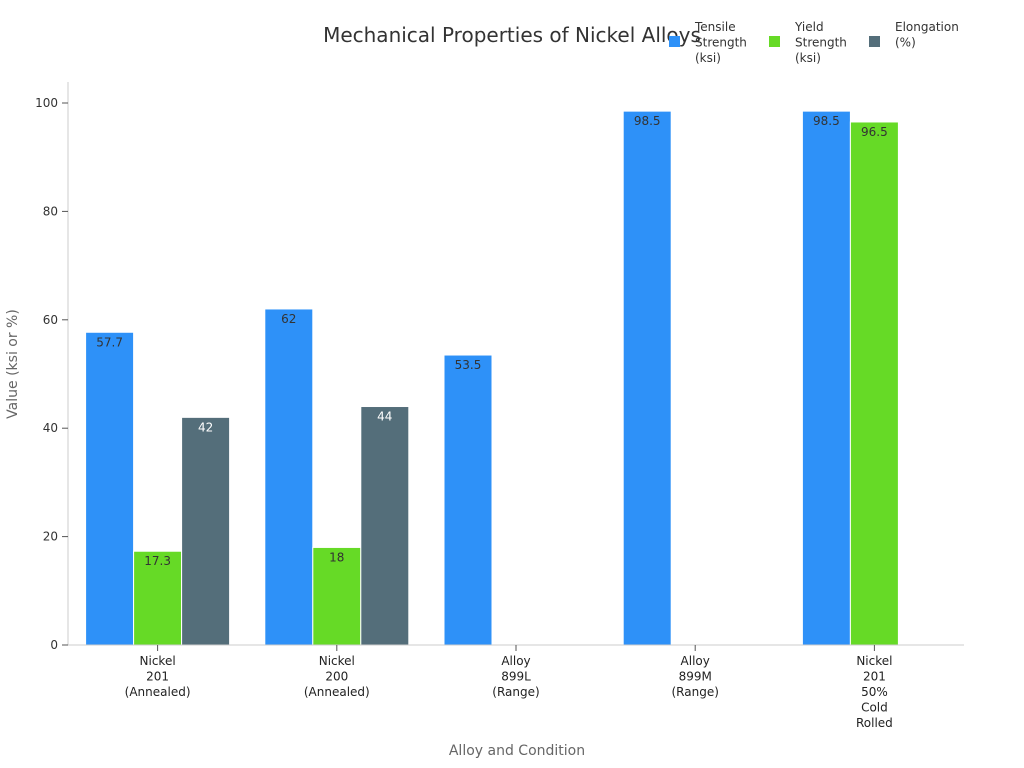 This screenshot has height=768, width=1024. I want to click on bar-value-label: 53.5, so click(468, 365).